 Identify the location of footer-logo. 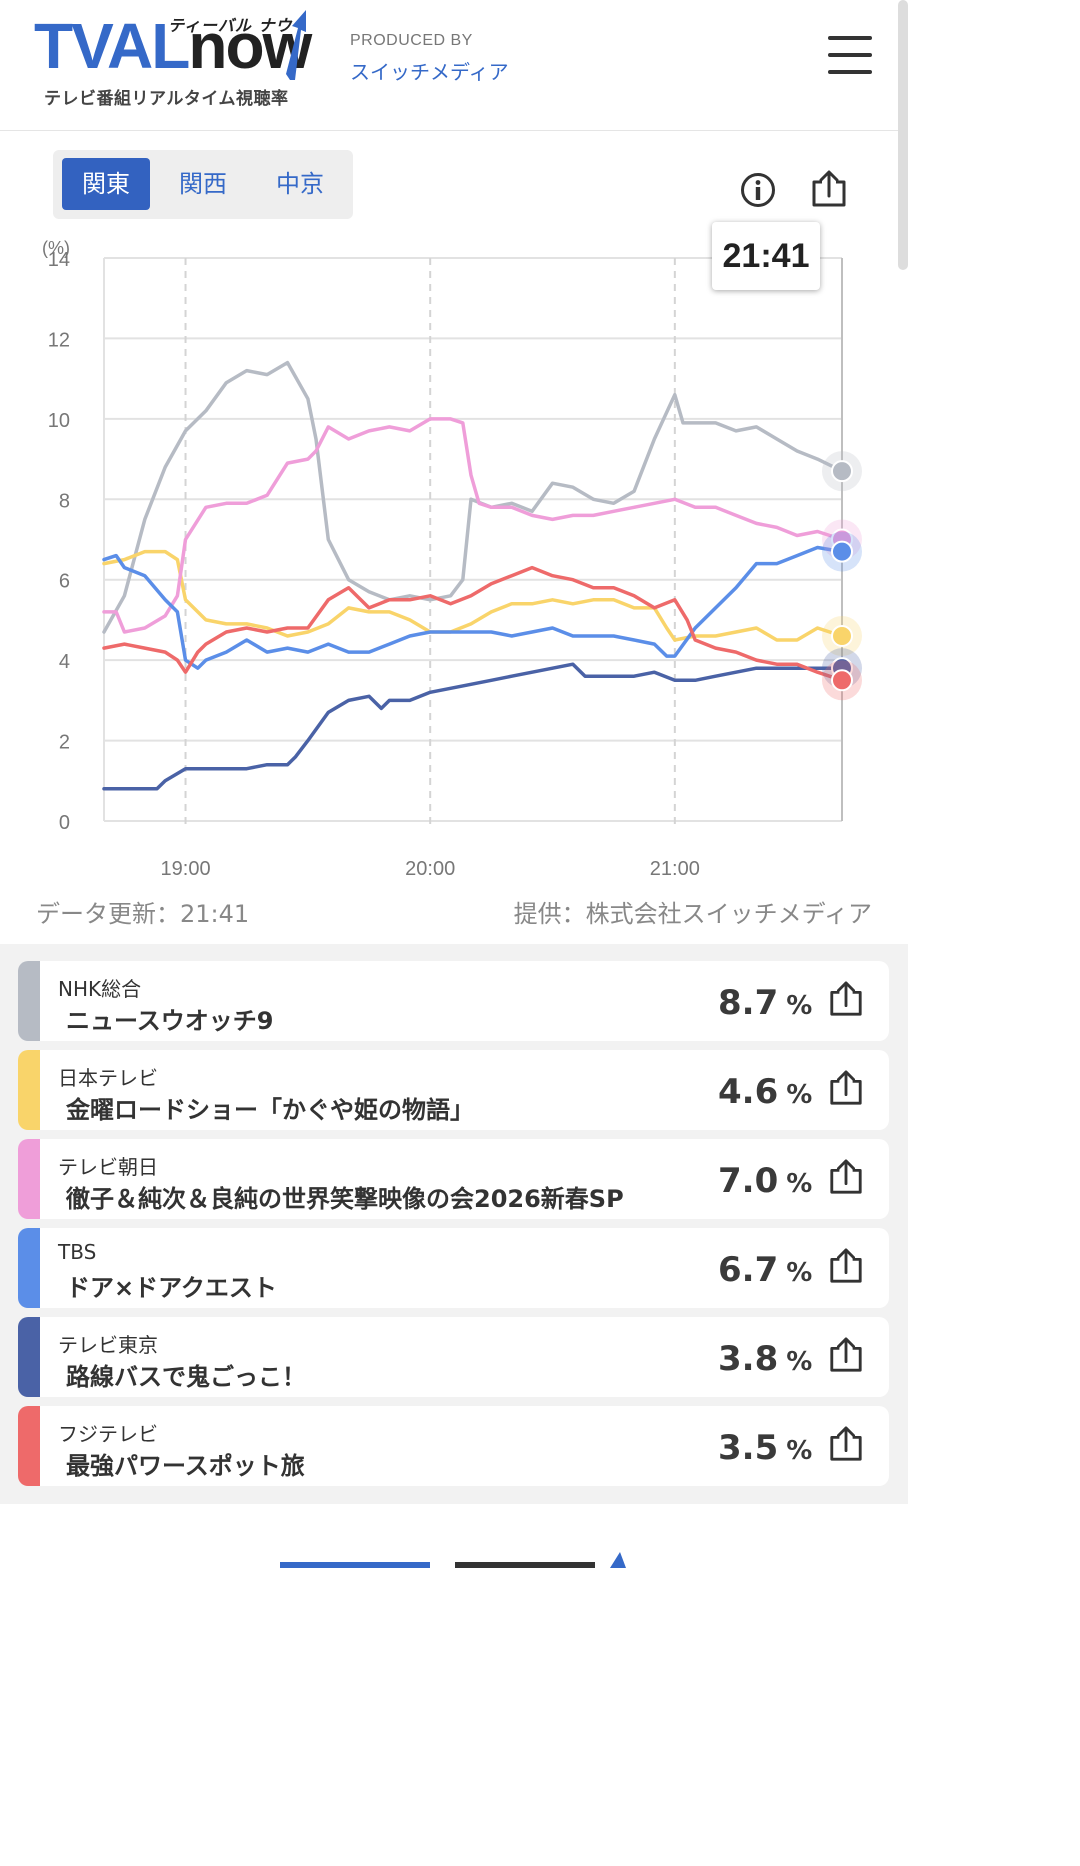
(460, 1560).